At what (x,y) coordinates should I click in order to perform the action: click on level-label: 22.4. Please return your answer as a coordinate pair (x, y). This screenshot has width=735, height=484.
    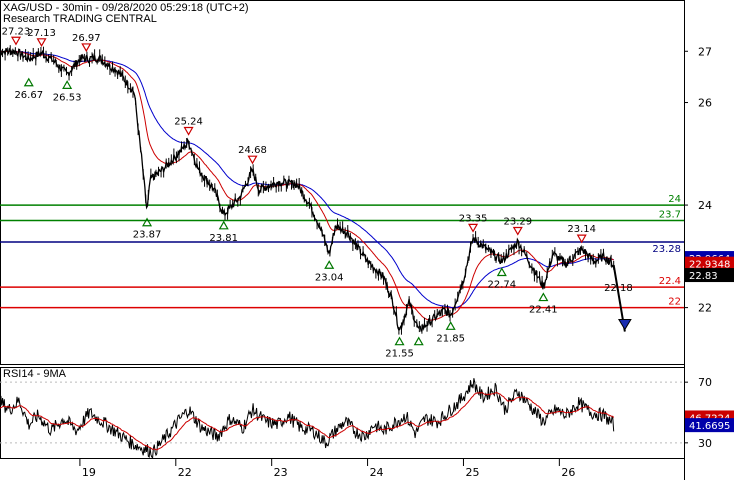
    Looking at the image, I should click on (670, 281).